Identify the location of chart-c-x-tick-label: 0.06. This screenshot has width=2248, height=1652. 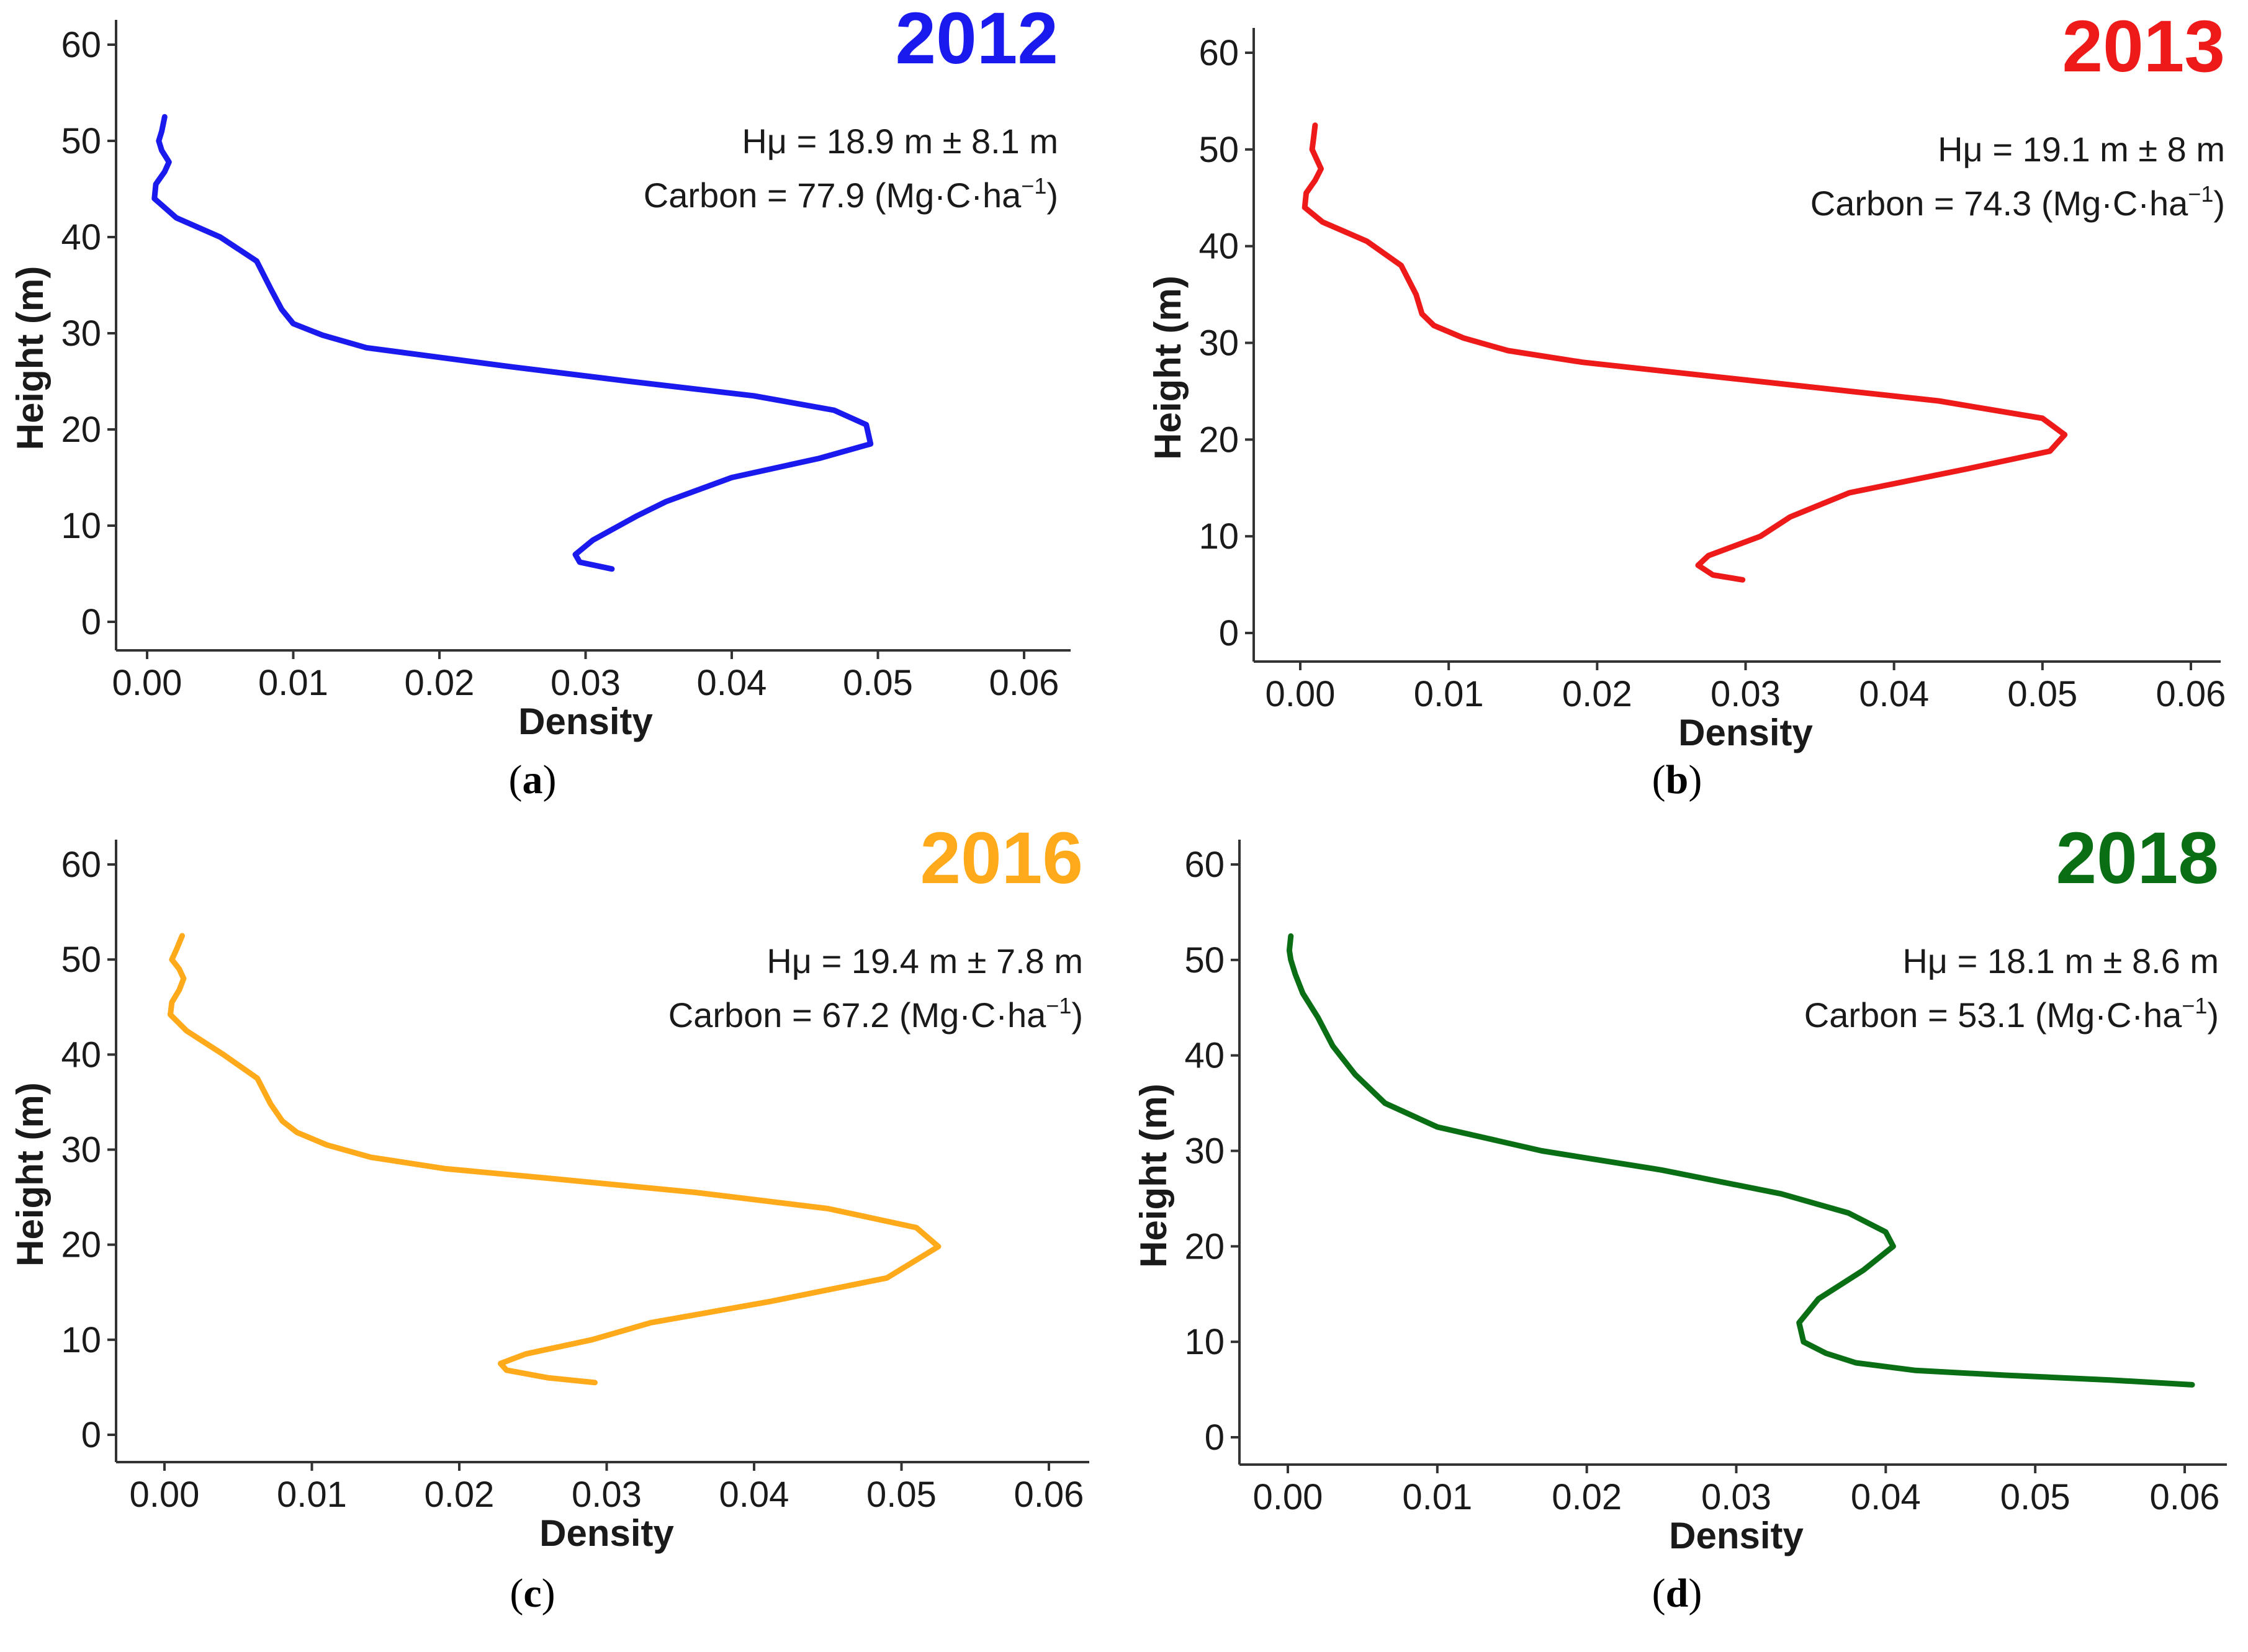
(1049, 1495).